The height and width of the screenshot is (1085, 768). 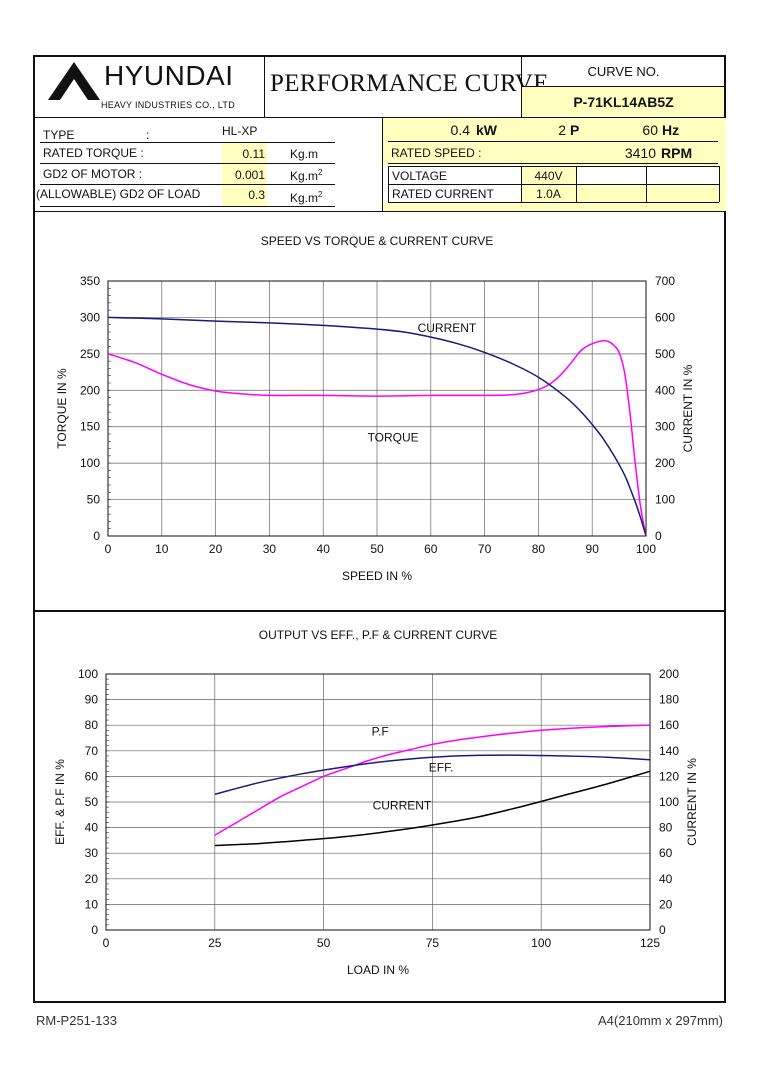 What do you see at coordinates (324, 943) in the screenshot?
I see `c2-xtick-50: 50` at bounding box center [324, 943].